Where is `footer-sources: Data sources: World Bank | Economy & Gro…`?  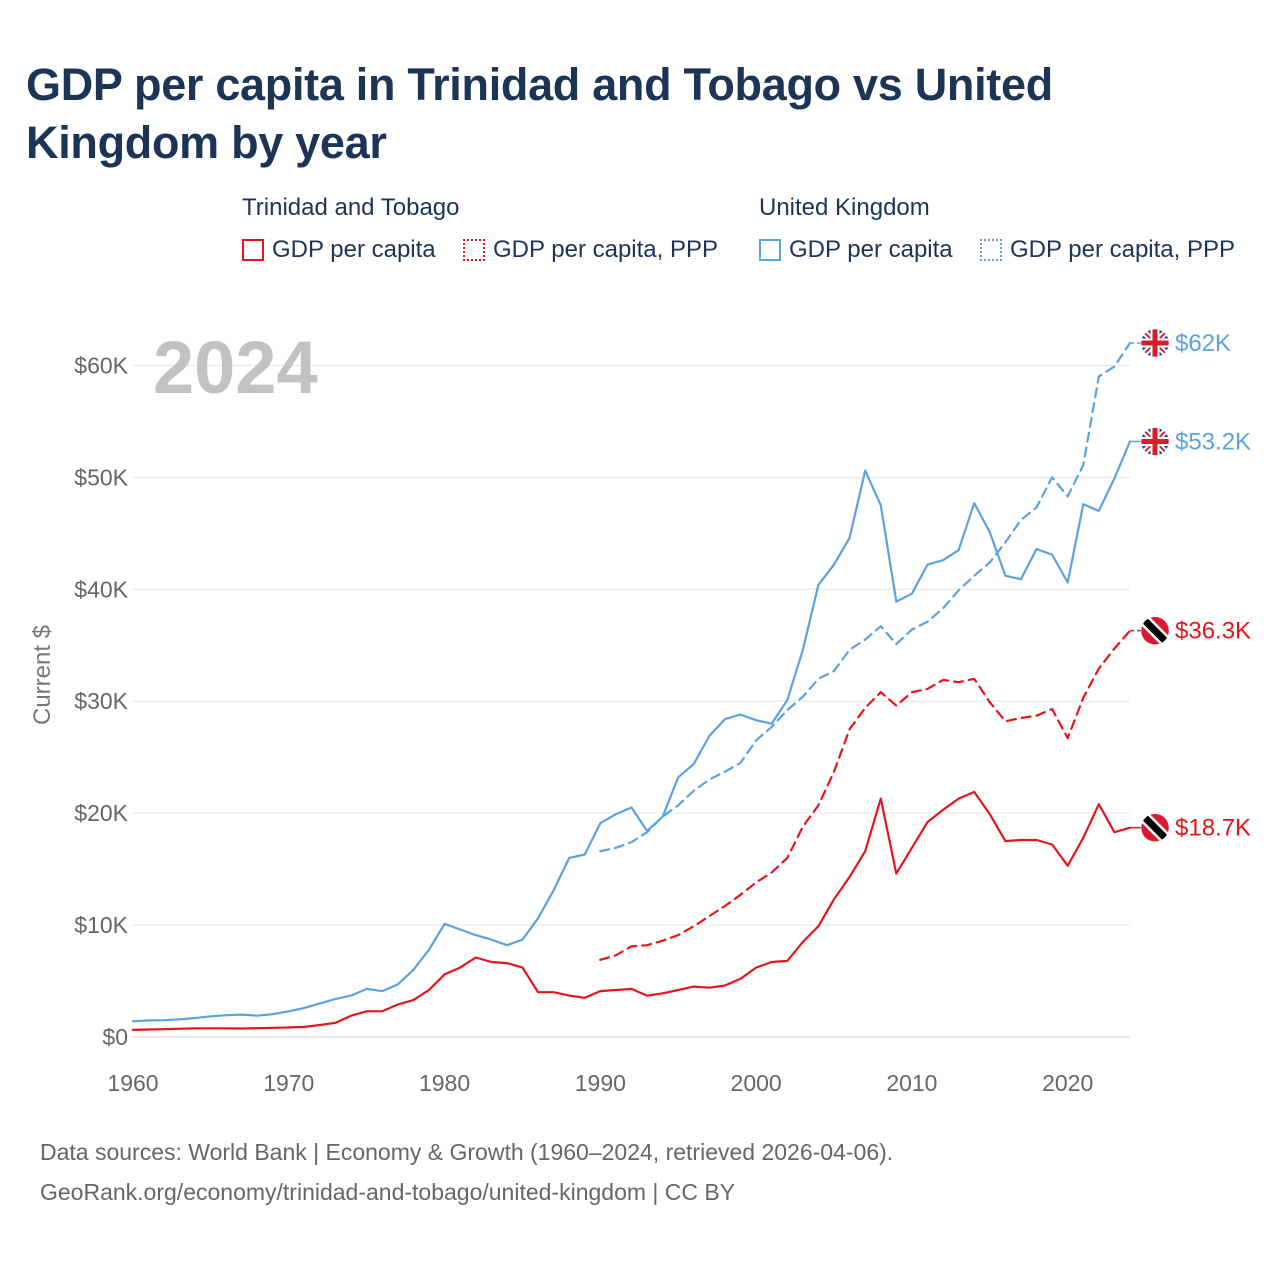
footer-sources: Data sources: World Bank | Economy & Gro… is located at coordinates (467, 1152).